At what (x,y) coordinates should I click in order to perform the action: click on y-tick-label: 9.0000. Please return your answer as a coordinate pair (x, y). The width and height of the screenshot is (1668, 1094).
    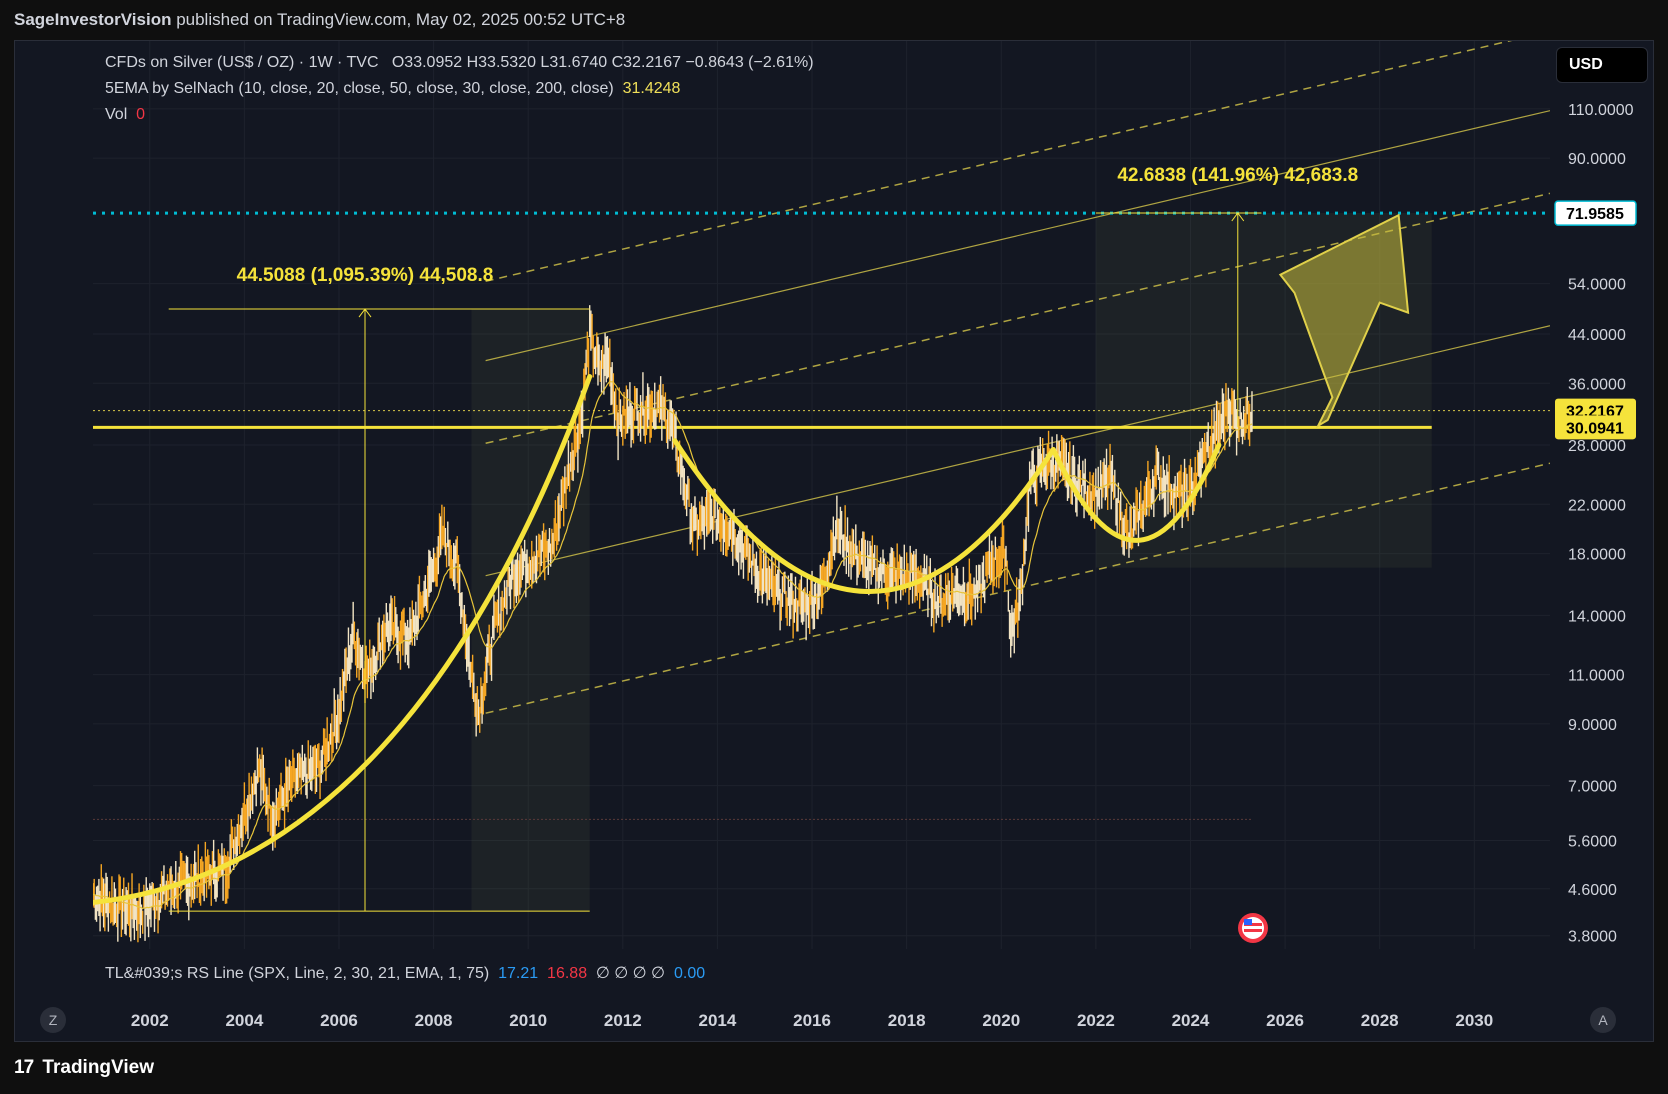
    Looking at the image, I should click on (1592, 725).